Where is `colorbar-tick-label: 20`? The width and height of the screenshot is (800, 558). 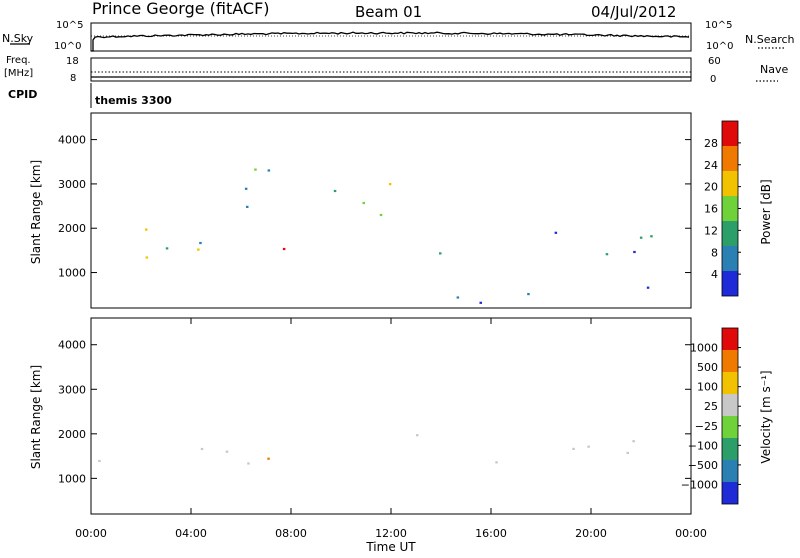
colorbar-tick-label: 20 is located at coordinates (711, 187).